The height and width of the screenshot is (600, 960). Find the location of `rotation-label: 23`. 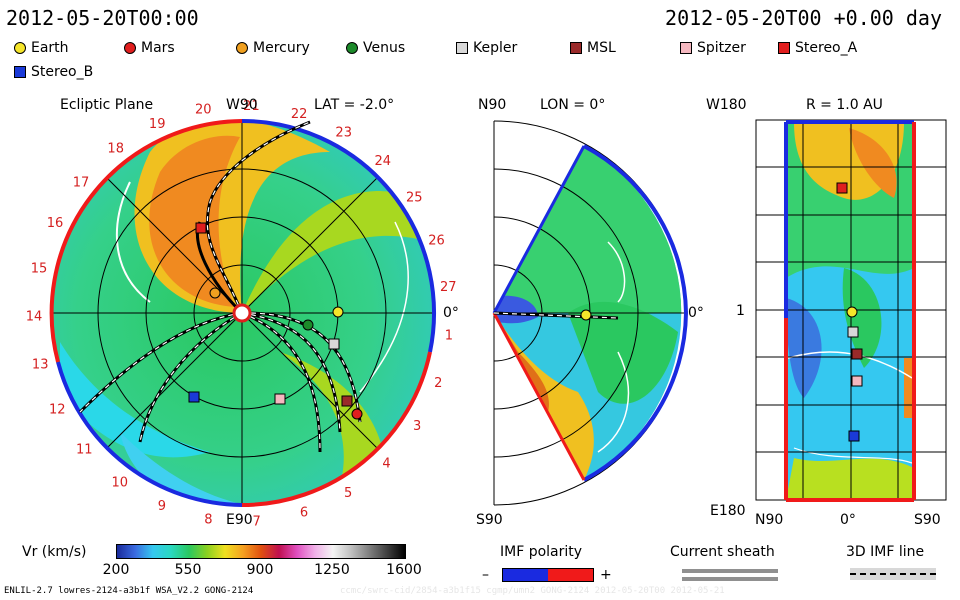

rotation-label: 23 is located at coordinates (343, 133).